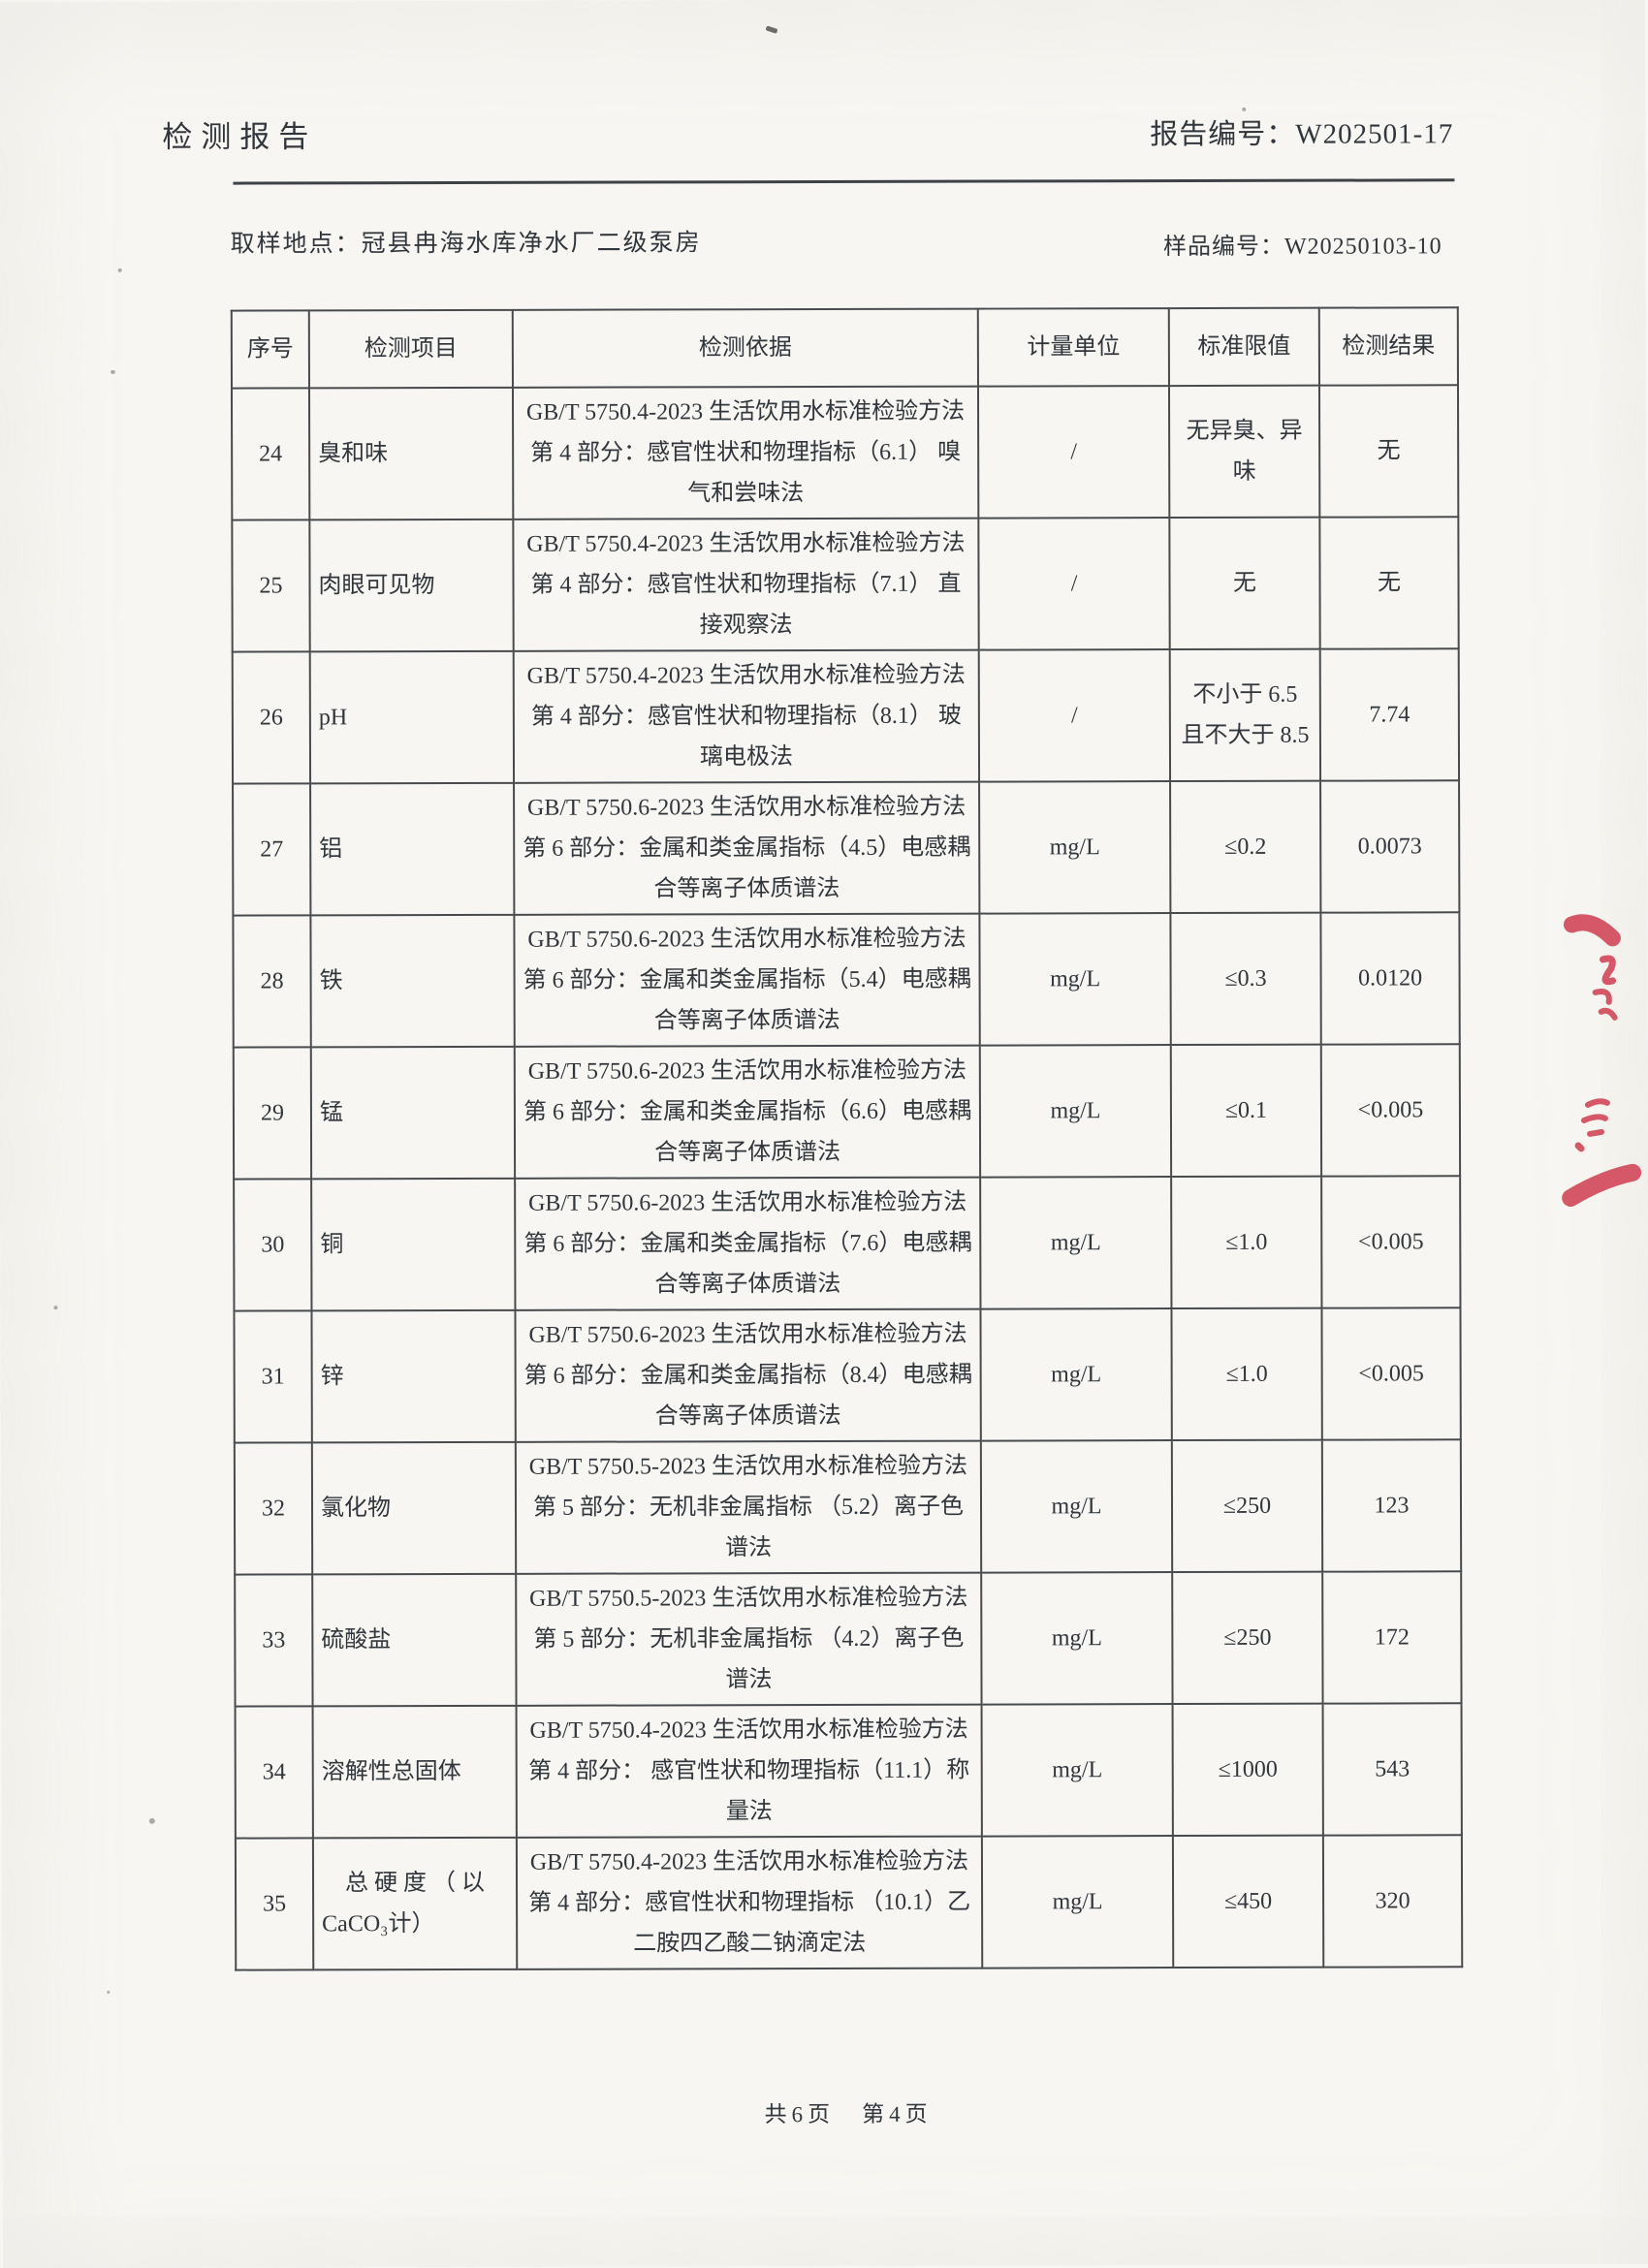 The height and width of the screenshot is (2268, 1648). What do you see at coordinates (1390, 979) in the screenshot?
I see `result-cell: 0.0120` at bounding box center [1390, 979].